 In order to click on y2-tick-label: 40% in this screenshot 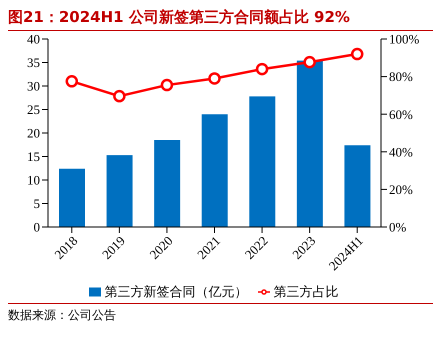, I will do `click(401, 152)`.